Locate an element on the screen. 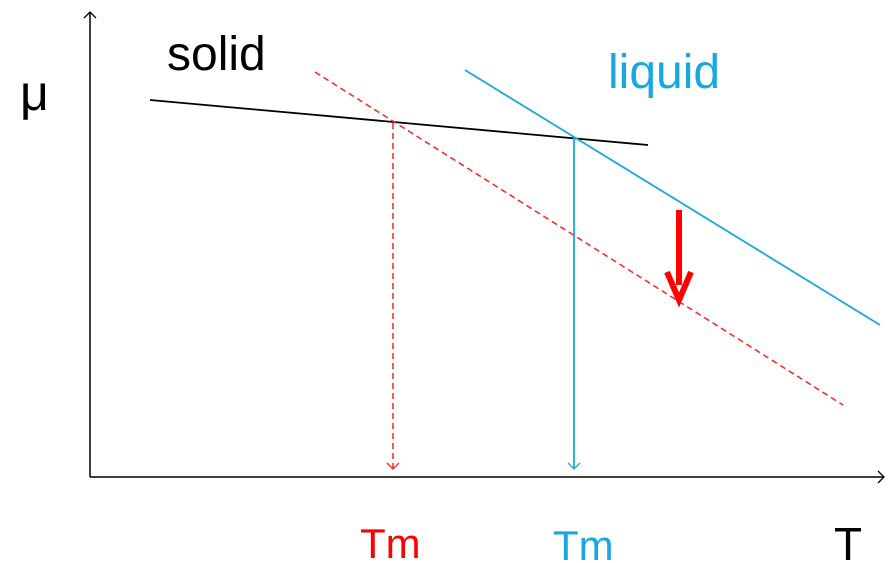 The height and width of the screenshot is (563, 888). shift-arrow-head is located at coordinates (679, 289).